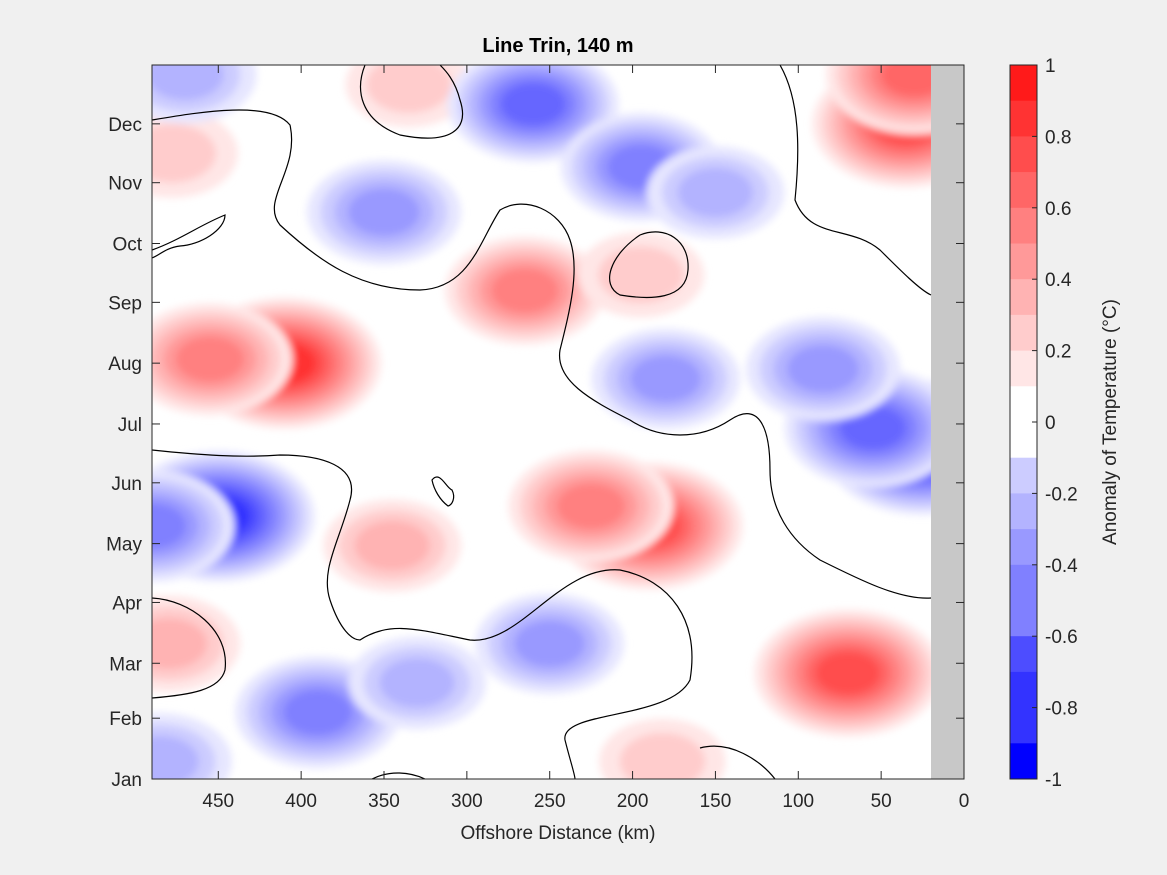 This screenshot has height=875, width=1167. What do you see at coordinates (1061, 637) in the screenshot?
I see `colorbar-tick-label: -0.6` at bounding box center [1061, 637].